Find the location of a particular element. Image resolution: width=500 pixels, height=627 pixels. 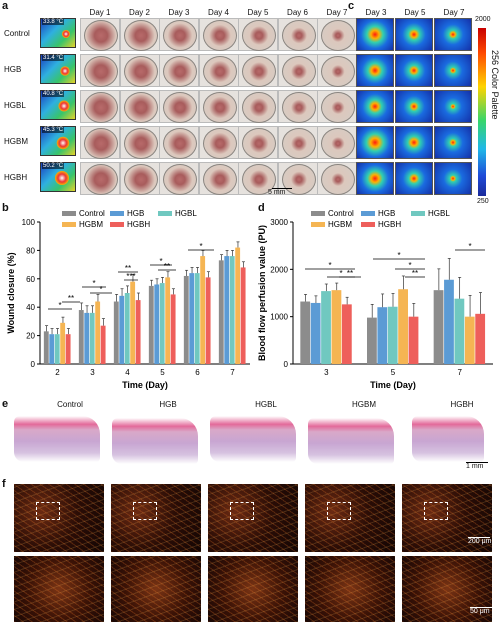

y-tick-label: 0 is located at coordinates (33, 364).